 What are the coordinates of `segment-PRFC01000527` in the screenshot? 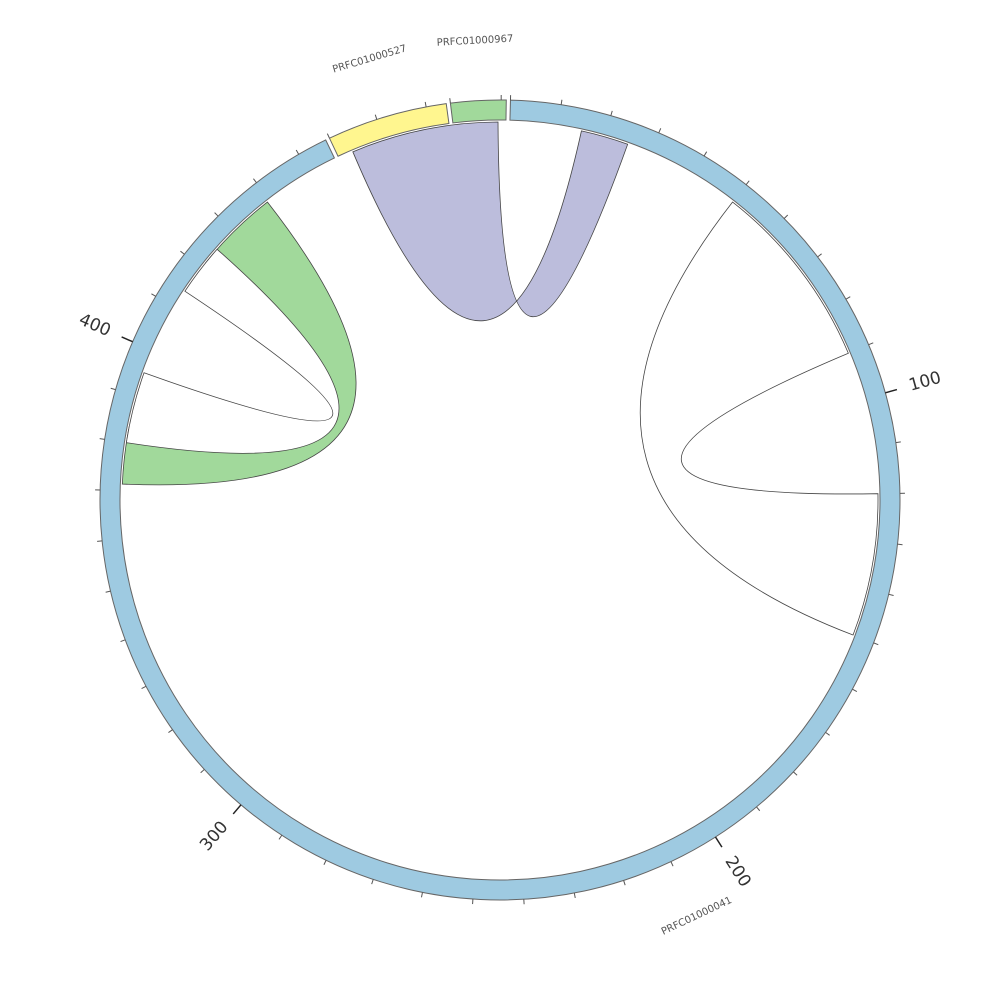 It's located at (389, 130).